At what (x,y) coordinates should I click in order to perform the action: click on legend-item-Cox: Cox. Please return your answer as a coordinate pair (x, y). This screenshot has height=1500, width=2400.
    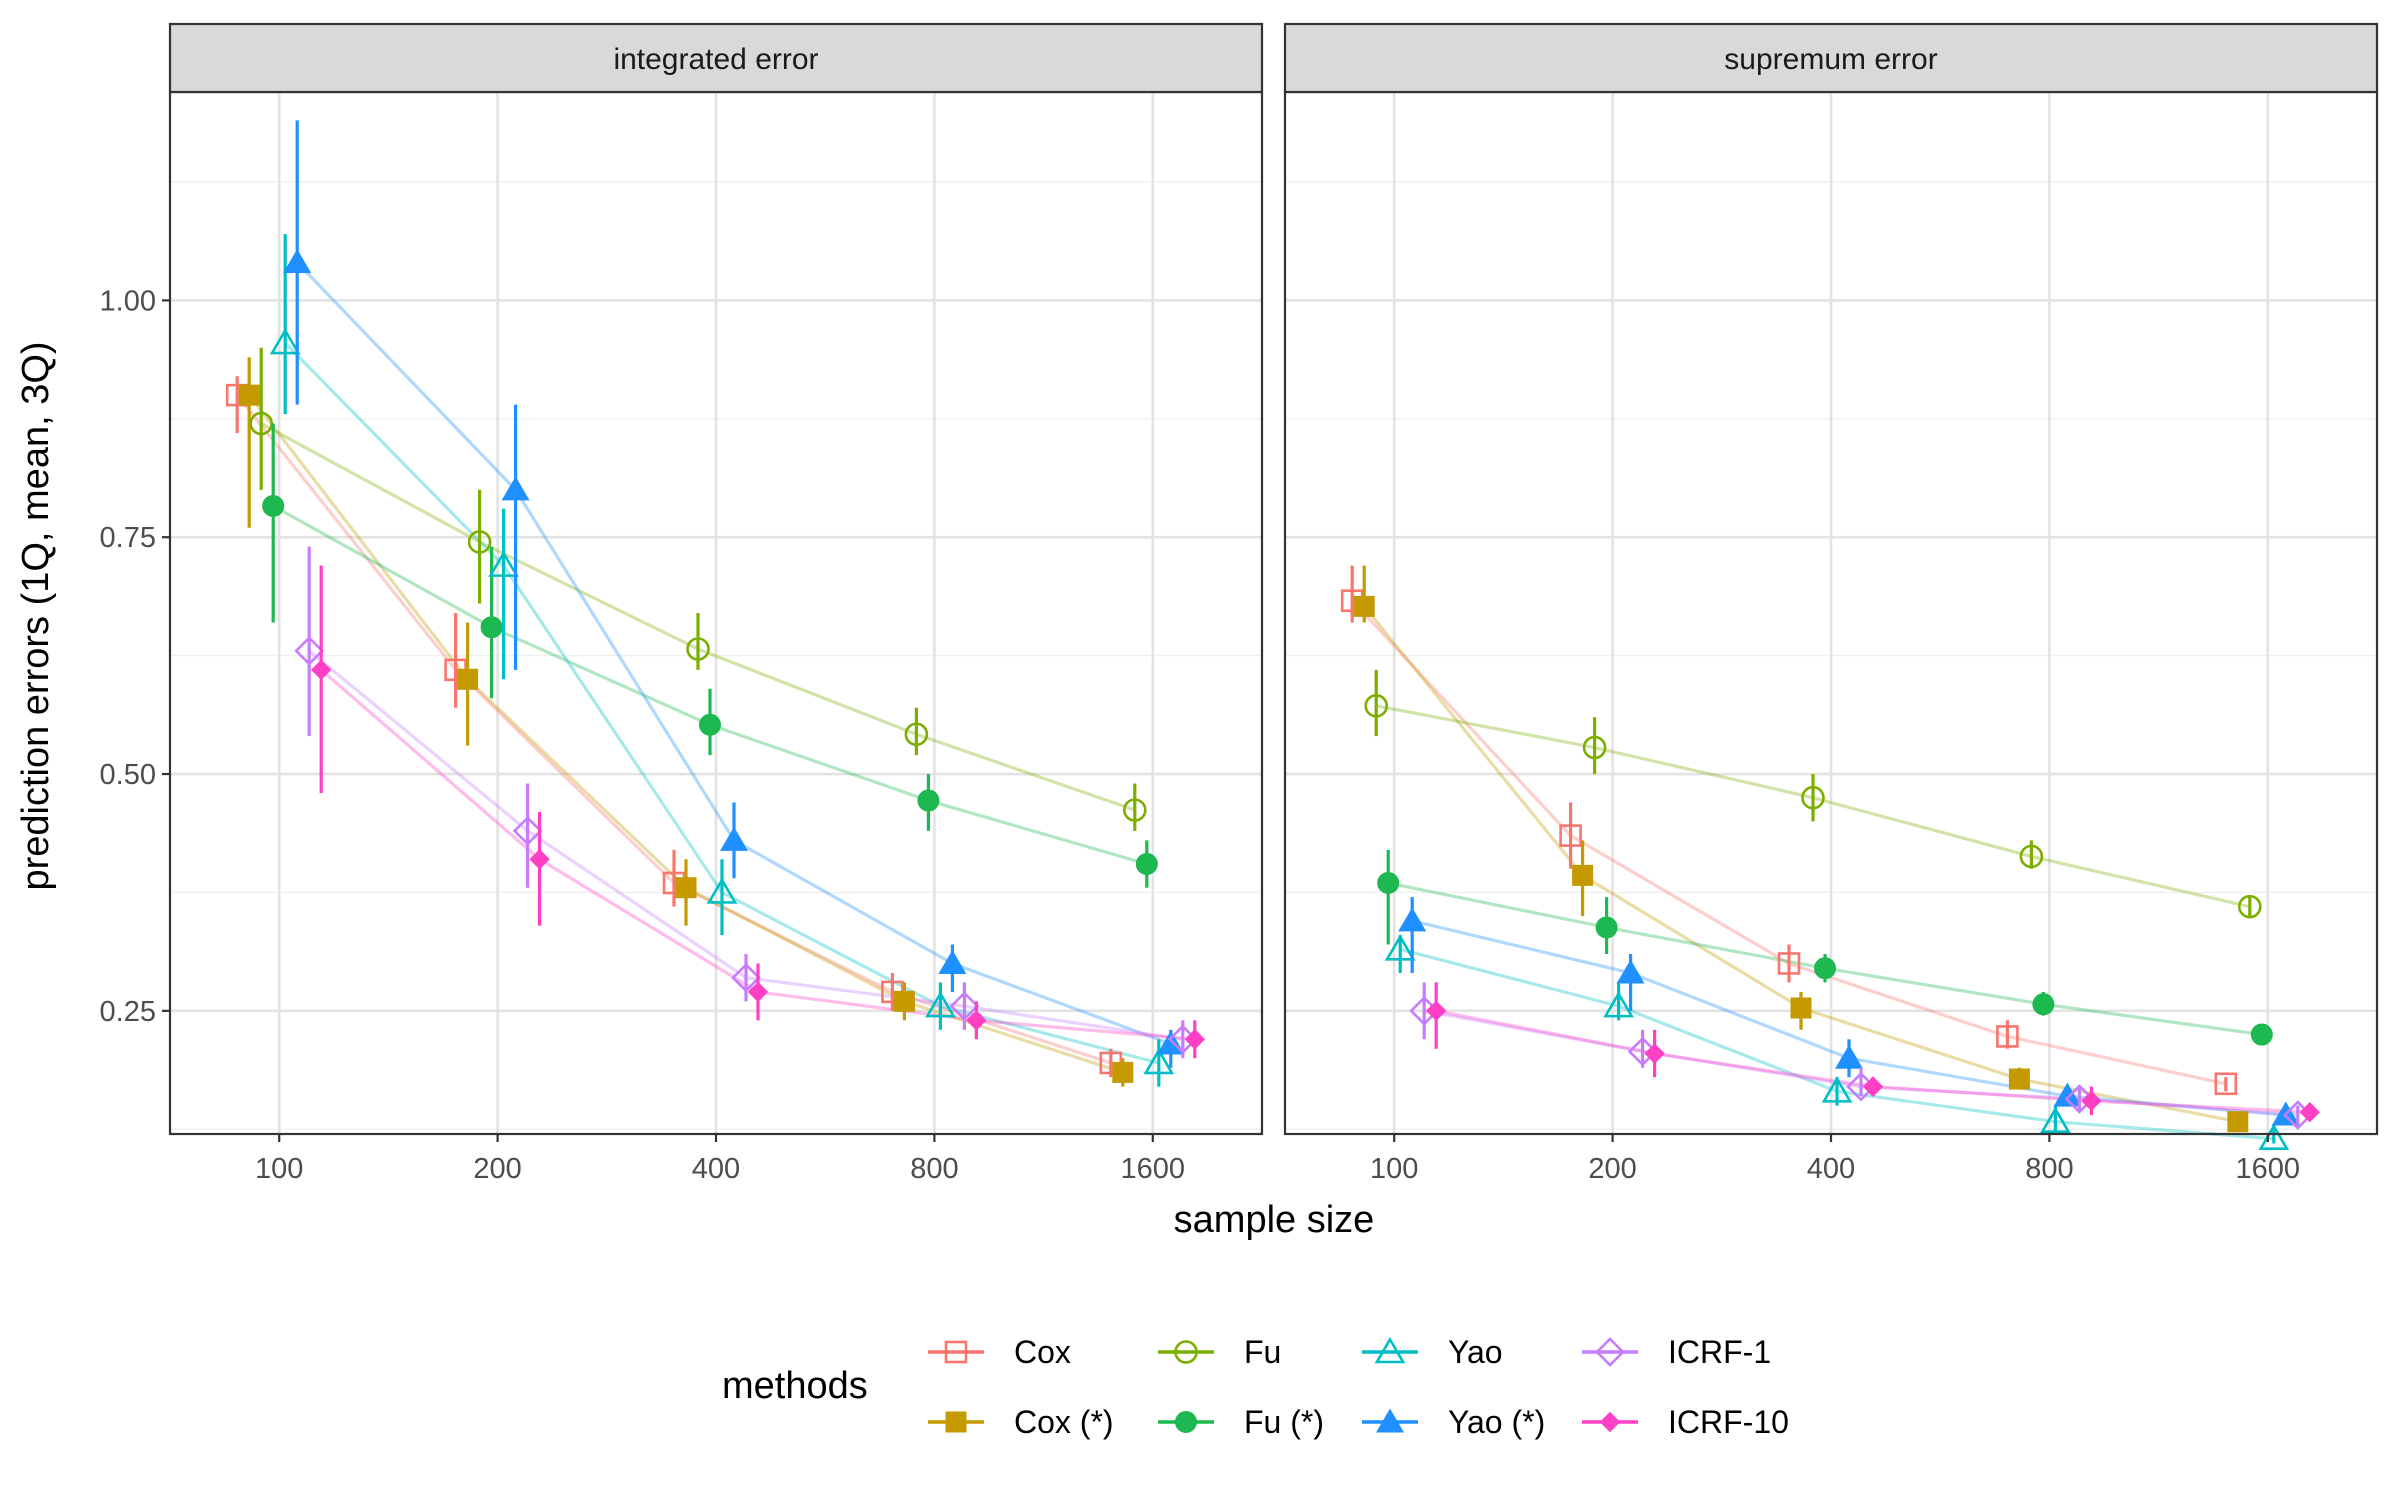
    Looking at the image, I should click on (999, 1352).